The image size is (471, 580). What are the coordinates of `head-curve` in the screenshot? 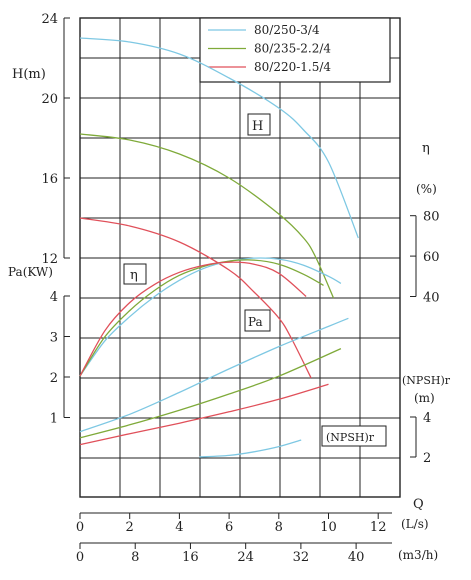 It's located at (195, 298).